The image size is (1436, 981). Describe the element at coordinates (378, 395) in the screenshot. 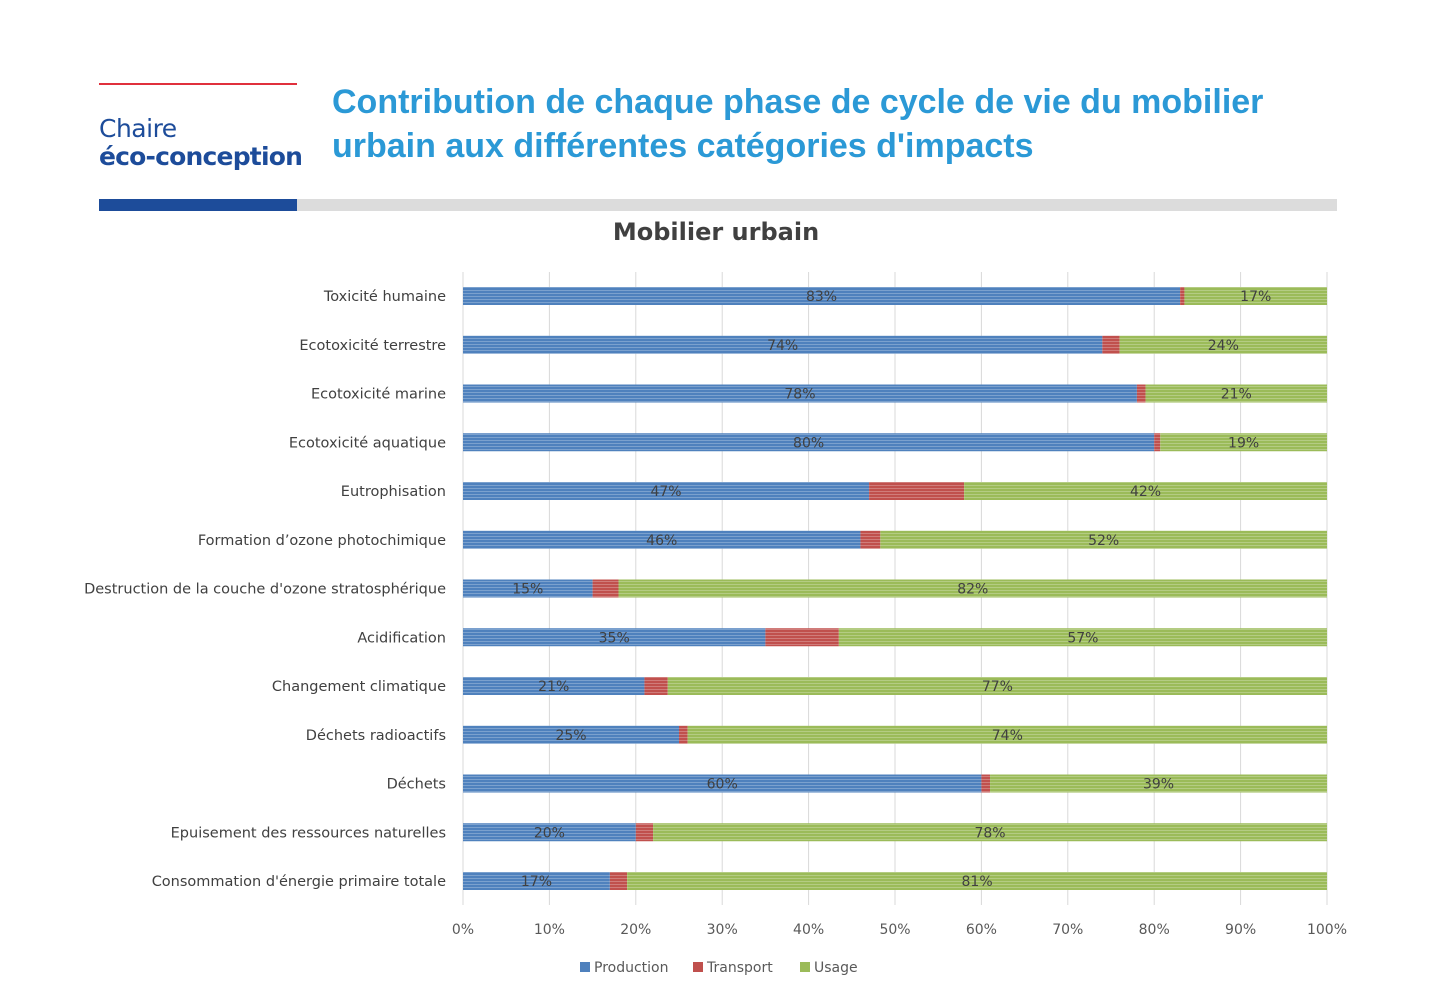

I see `category-label: Ecotoxicité marine` at that location.